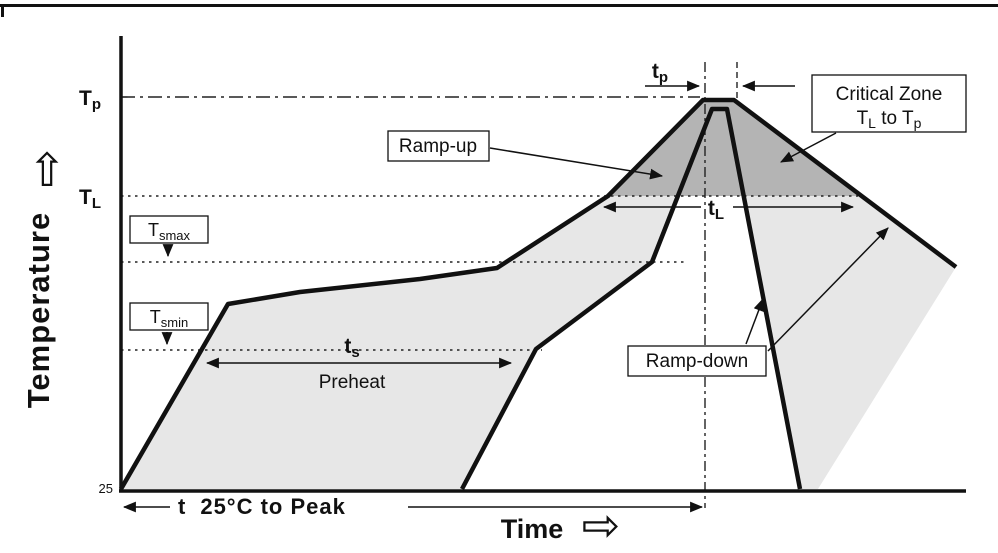 Image resolution: width=998 pixels, height=553 pixels. I want to click on tsmin-box, so click(169, 316).